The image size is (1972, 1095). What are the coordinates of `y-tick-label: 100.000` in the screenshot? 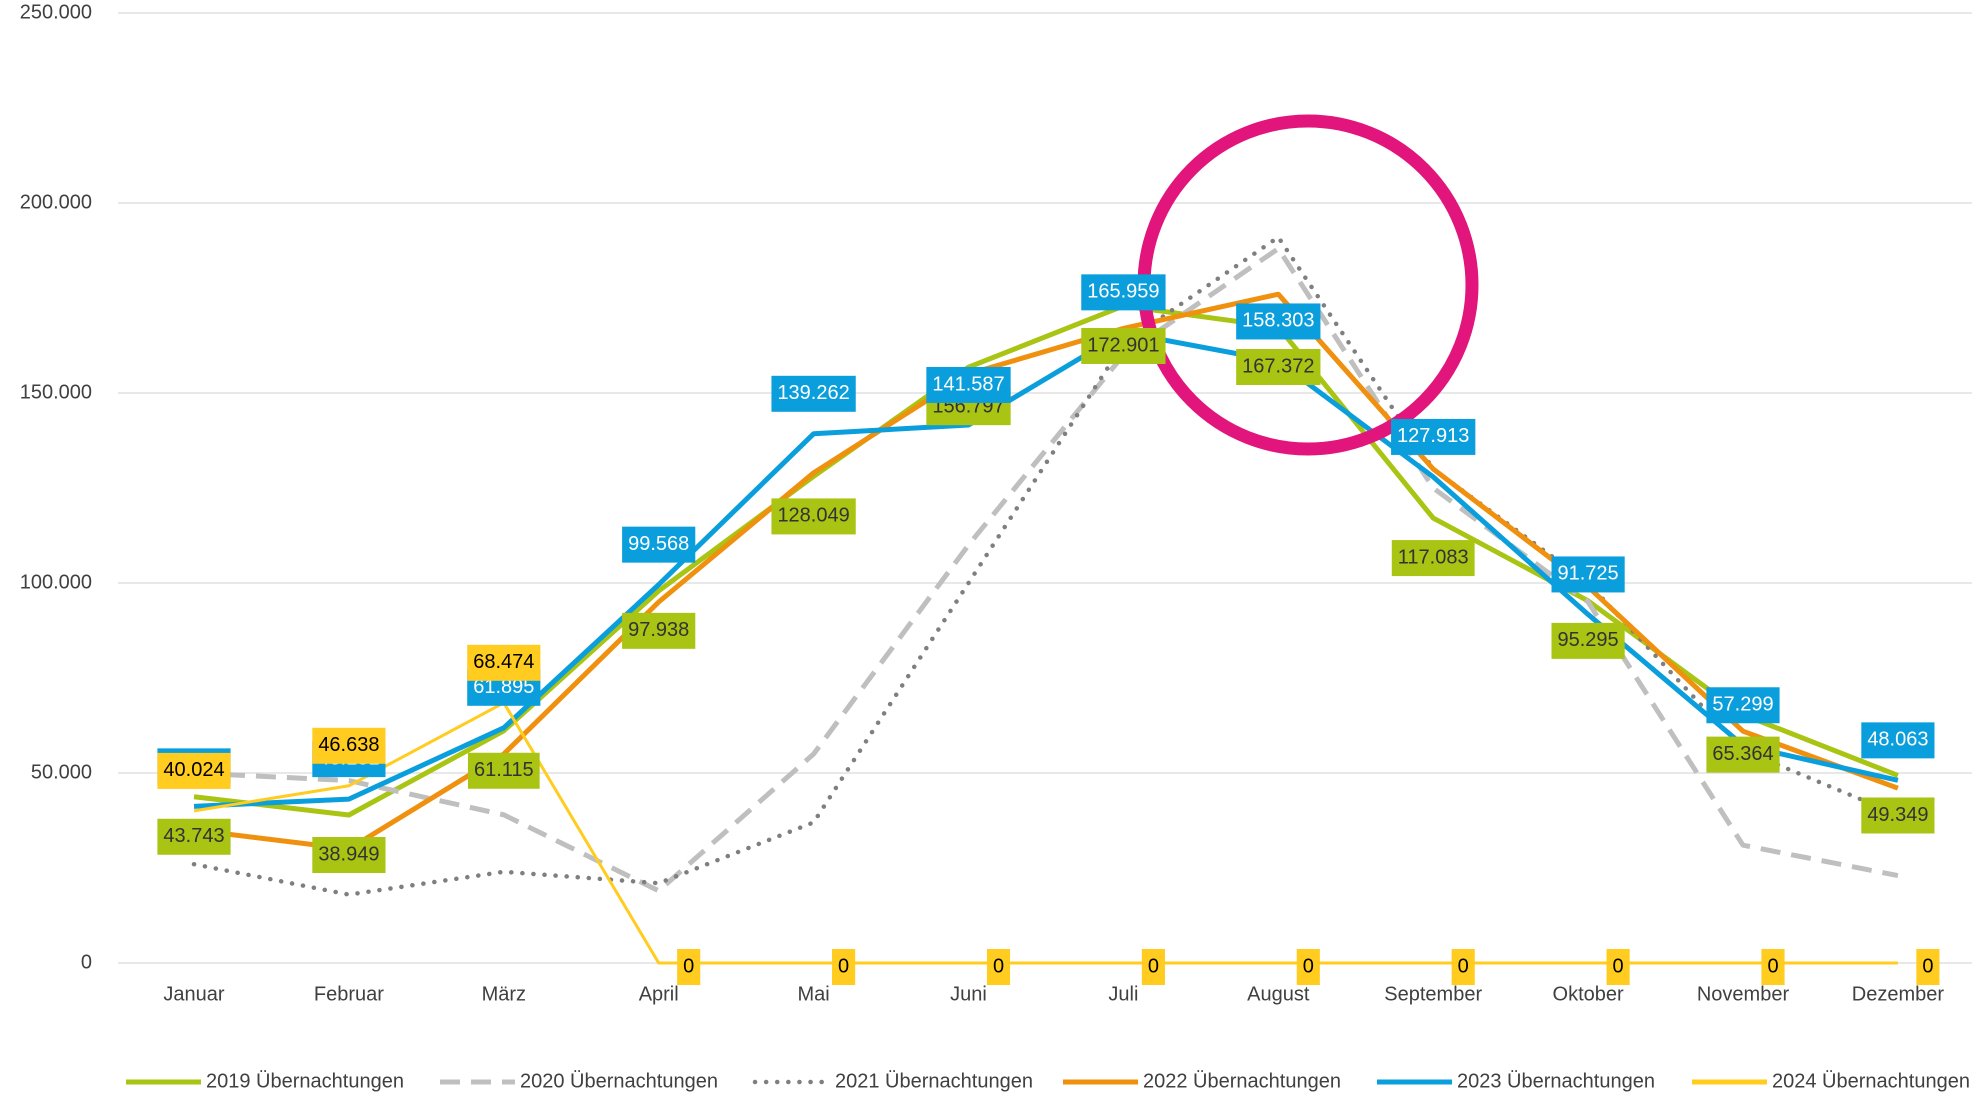 It's located at (56, 582).